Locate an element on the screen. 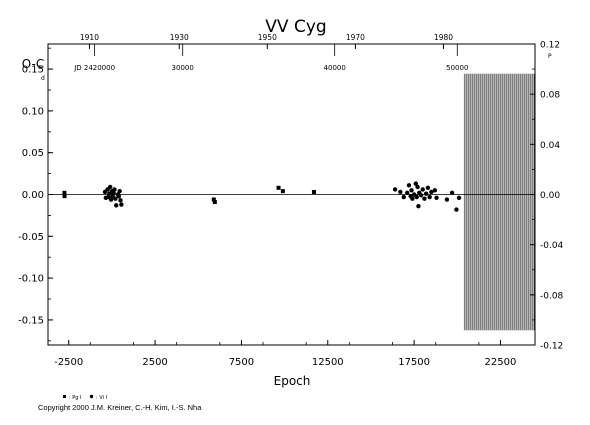  y-tick-label: 0.15 is located at coordinates (33, 70).